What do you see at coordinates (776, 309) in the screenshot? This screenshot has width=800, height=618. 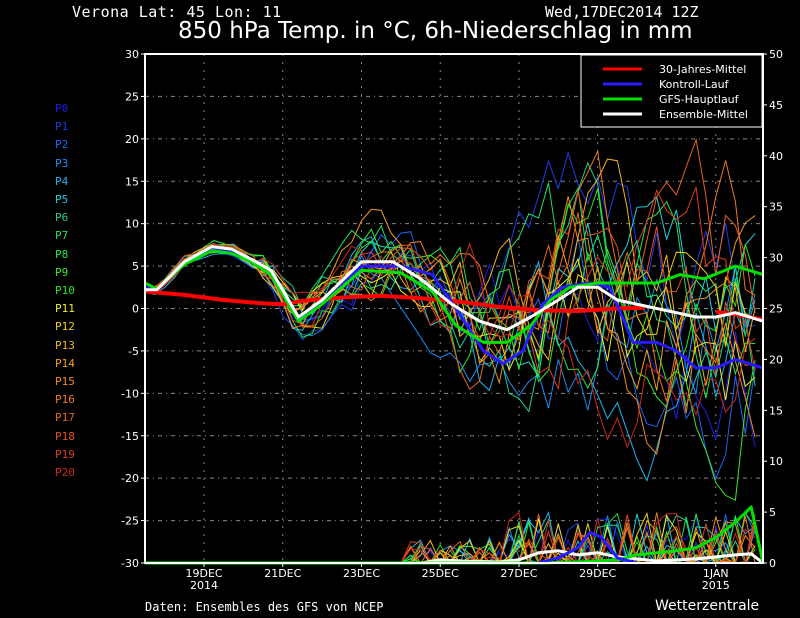 I see `y-right-tick-label: 25` at bounding box center [776, 309].